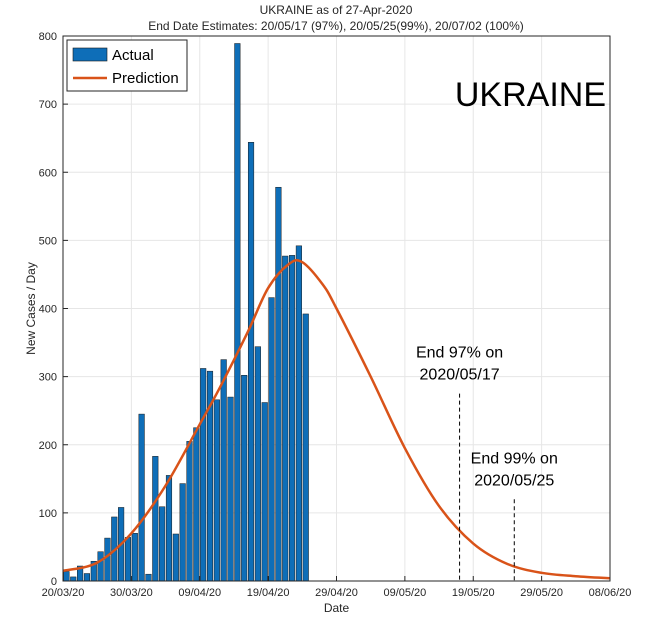 The height and width of the screenshot is (621, 651). What do you see at coordinates (404, 593) in the screenshot?
I see `x-tick-label: 09/05/20` at bounding box center [404, 593].